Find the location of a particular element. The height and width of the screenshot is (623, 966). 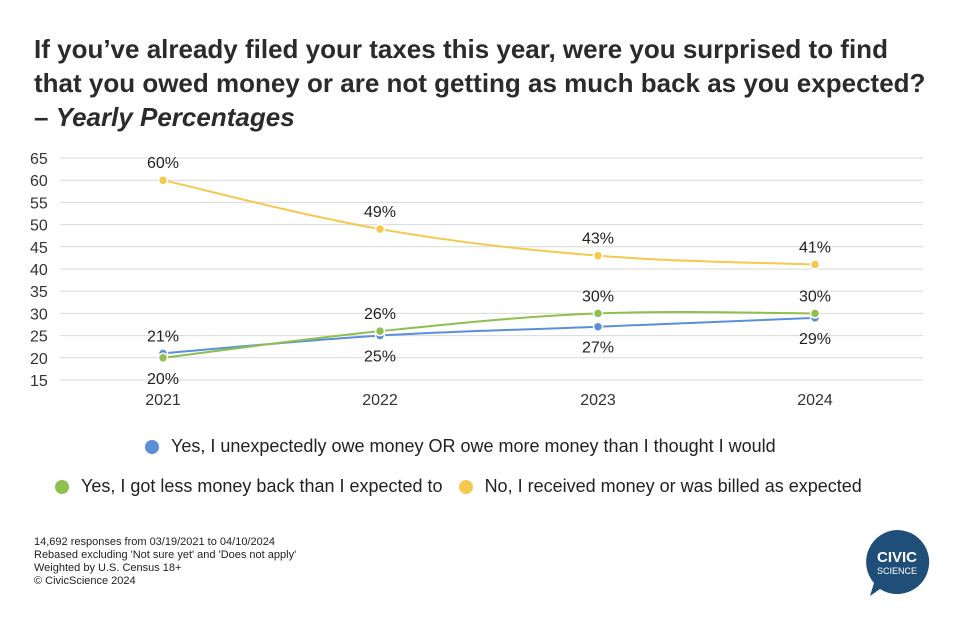

x-tick-label: 2022 is located at coordinates (380, 400).